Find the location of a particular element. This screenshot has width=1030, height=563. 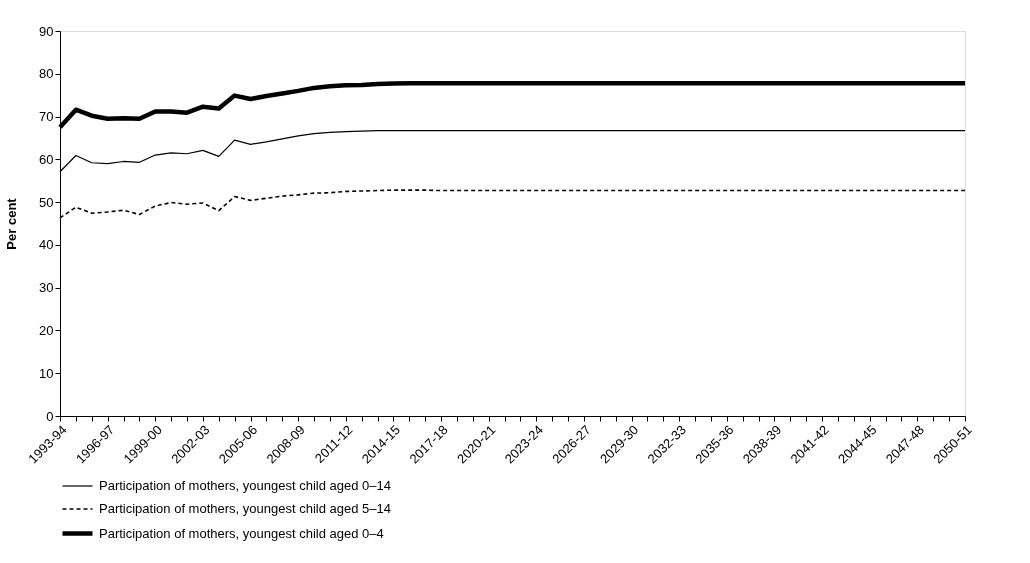

y-tick-label: 80 is located at coordinates (46, 74).